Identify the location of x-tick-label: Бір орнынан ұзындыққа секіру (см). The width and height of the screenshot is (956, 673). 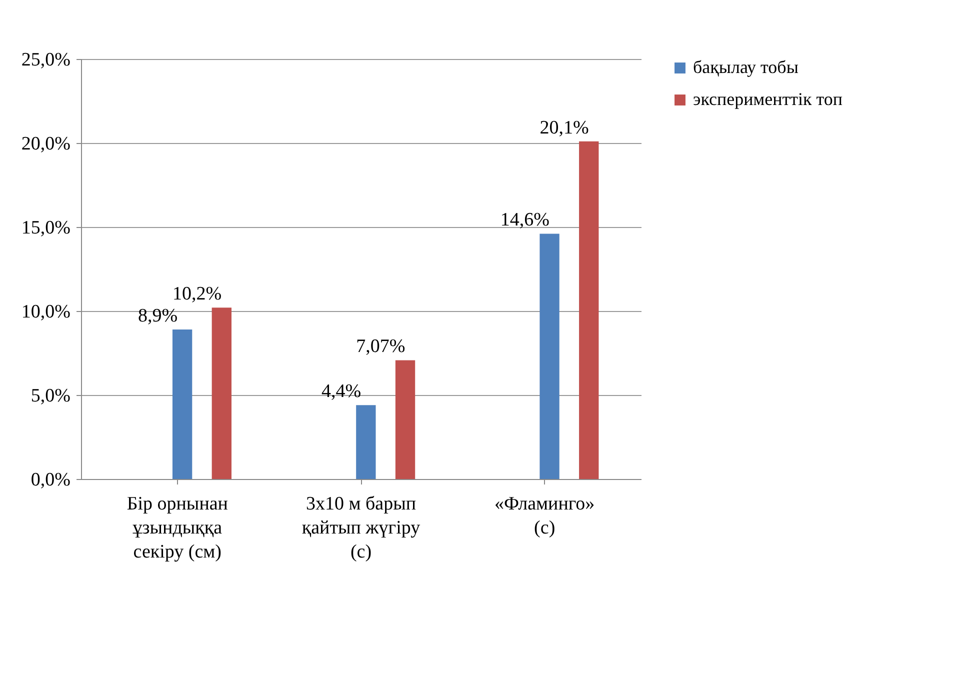
(177, 528).